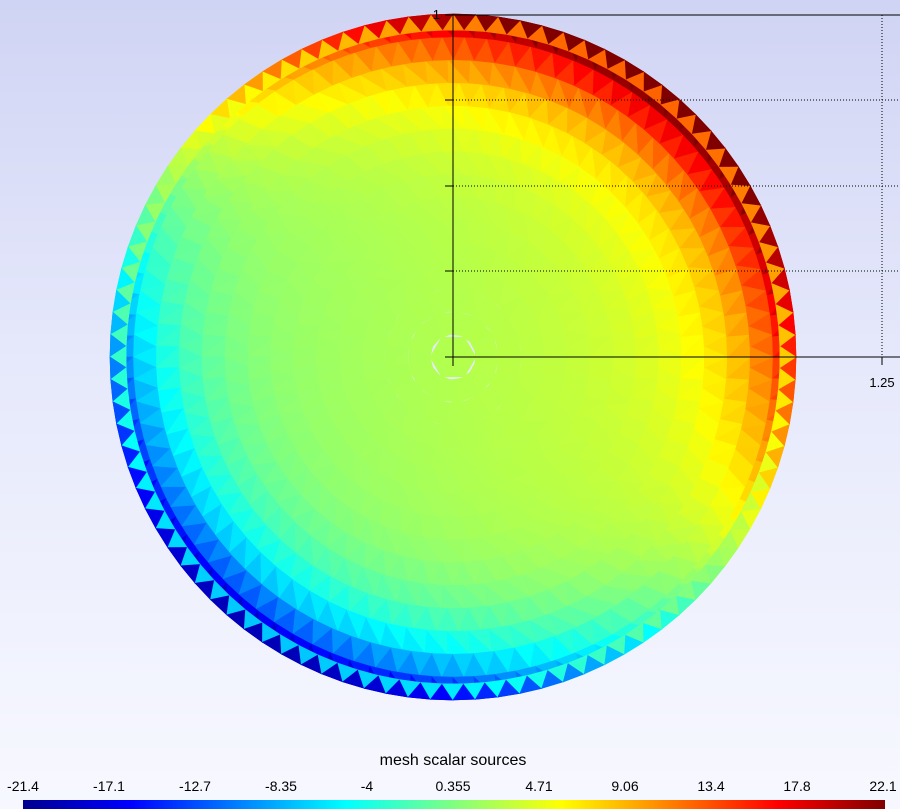 The image size is (900, 809). I want to click on colorbar-tick-label: 22.1, so click(883, 786).